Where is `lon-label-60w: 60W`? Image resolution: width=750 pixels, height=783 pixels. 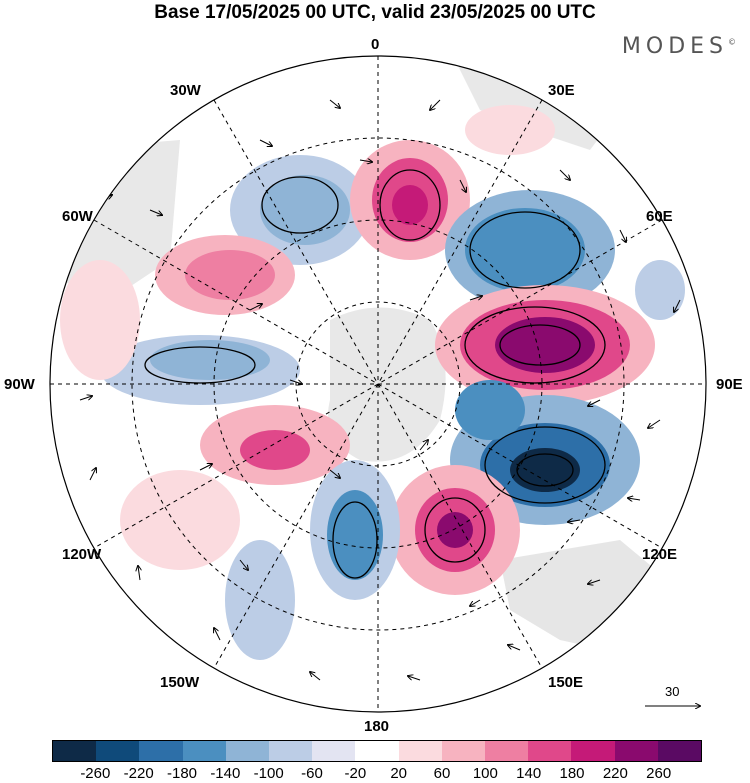 lon-label-60w: 60W is located at coordinates (77, 216).